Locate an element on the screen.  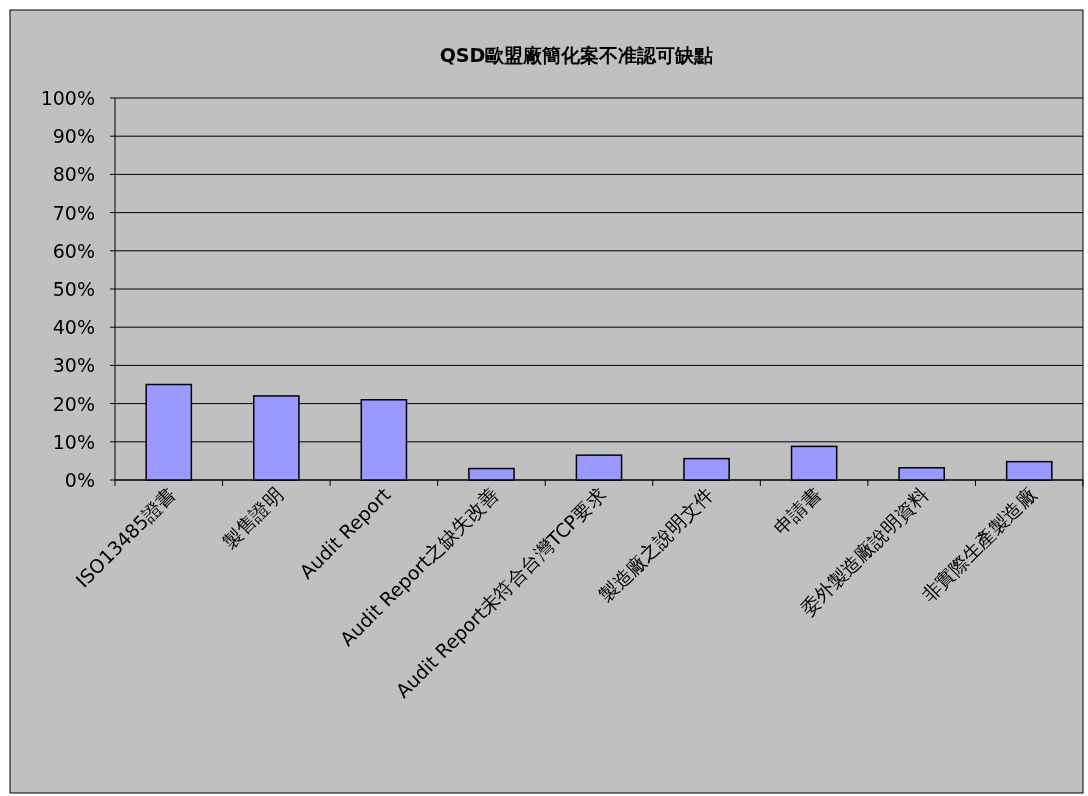
y-tick-label: 20% is located at coordinates (73, 403).